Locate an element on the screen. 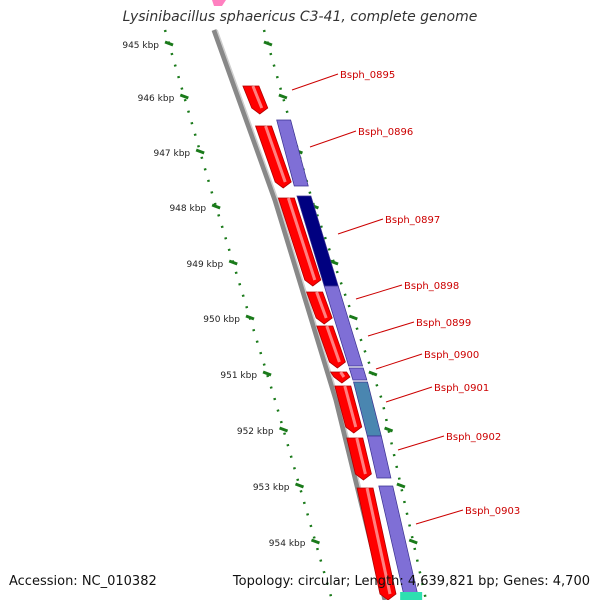 The width and height of the screenshot is (600, 600). gene-label: Bsph_0903 is located at coordinates (492, 511).